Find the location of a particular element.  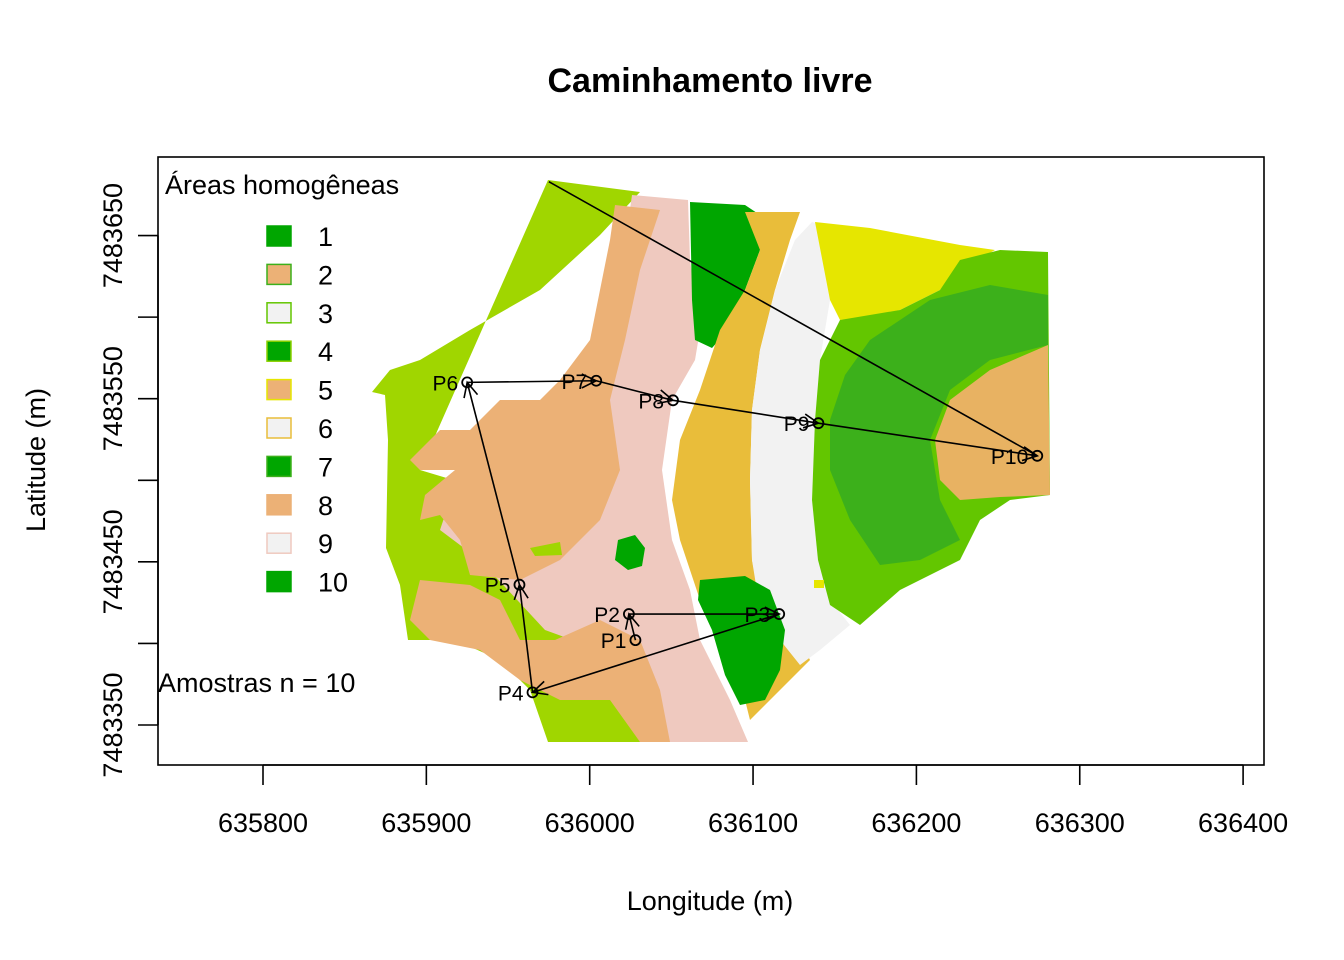

zone-green-spot is located at coordinates (630, 552).